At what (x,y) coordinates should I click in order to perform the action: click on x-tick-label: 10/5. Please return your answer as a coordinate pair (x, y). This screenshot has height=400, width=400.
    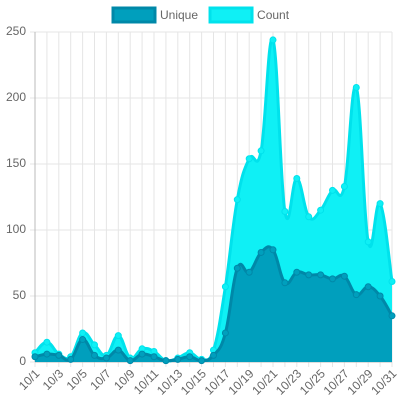
    Looking at the image, I should click on (77, 379).